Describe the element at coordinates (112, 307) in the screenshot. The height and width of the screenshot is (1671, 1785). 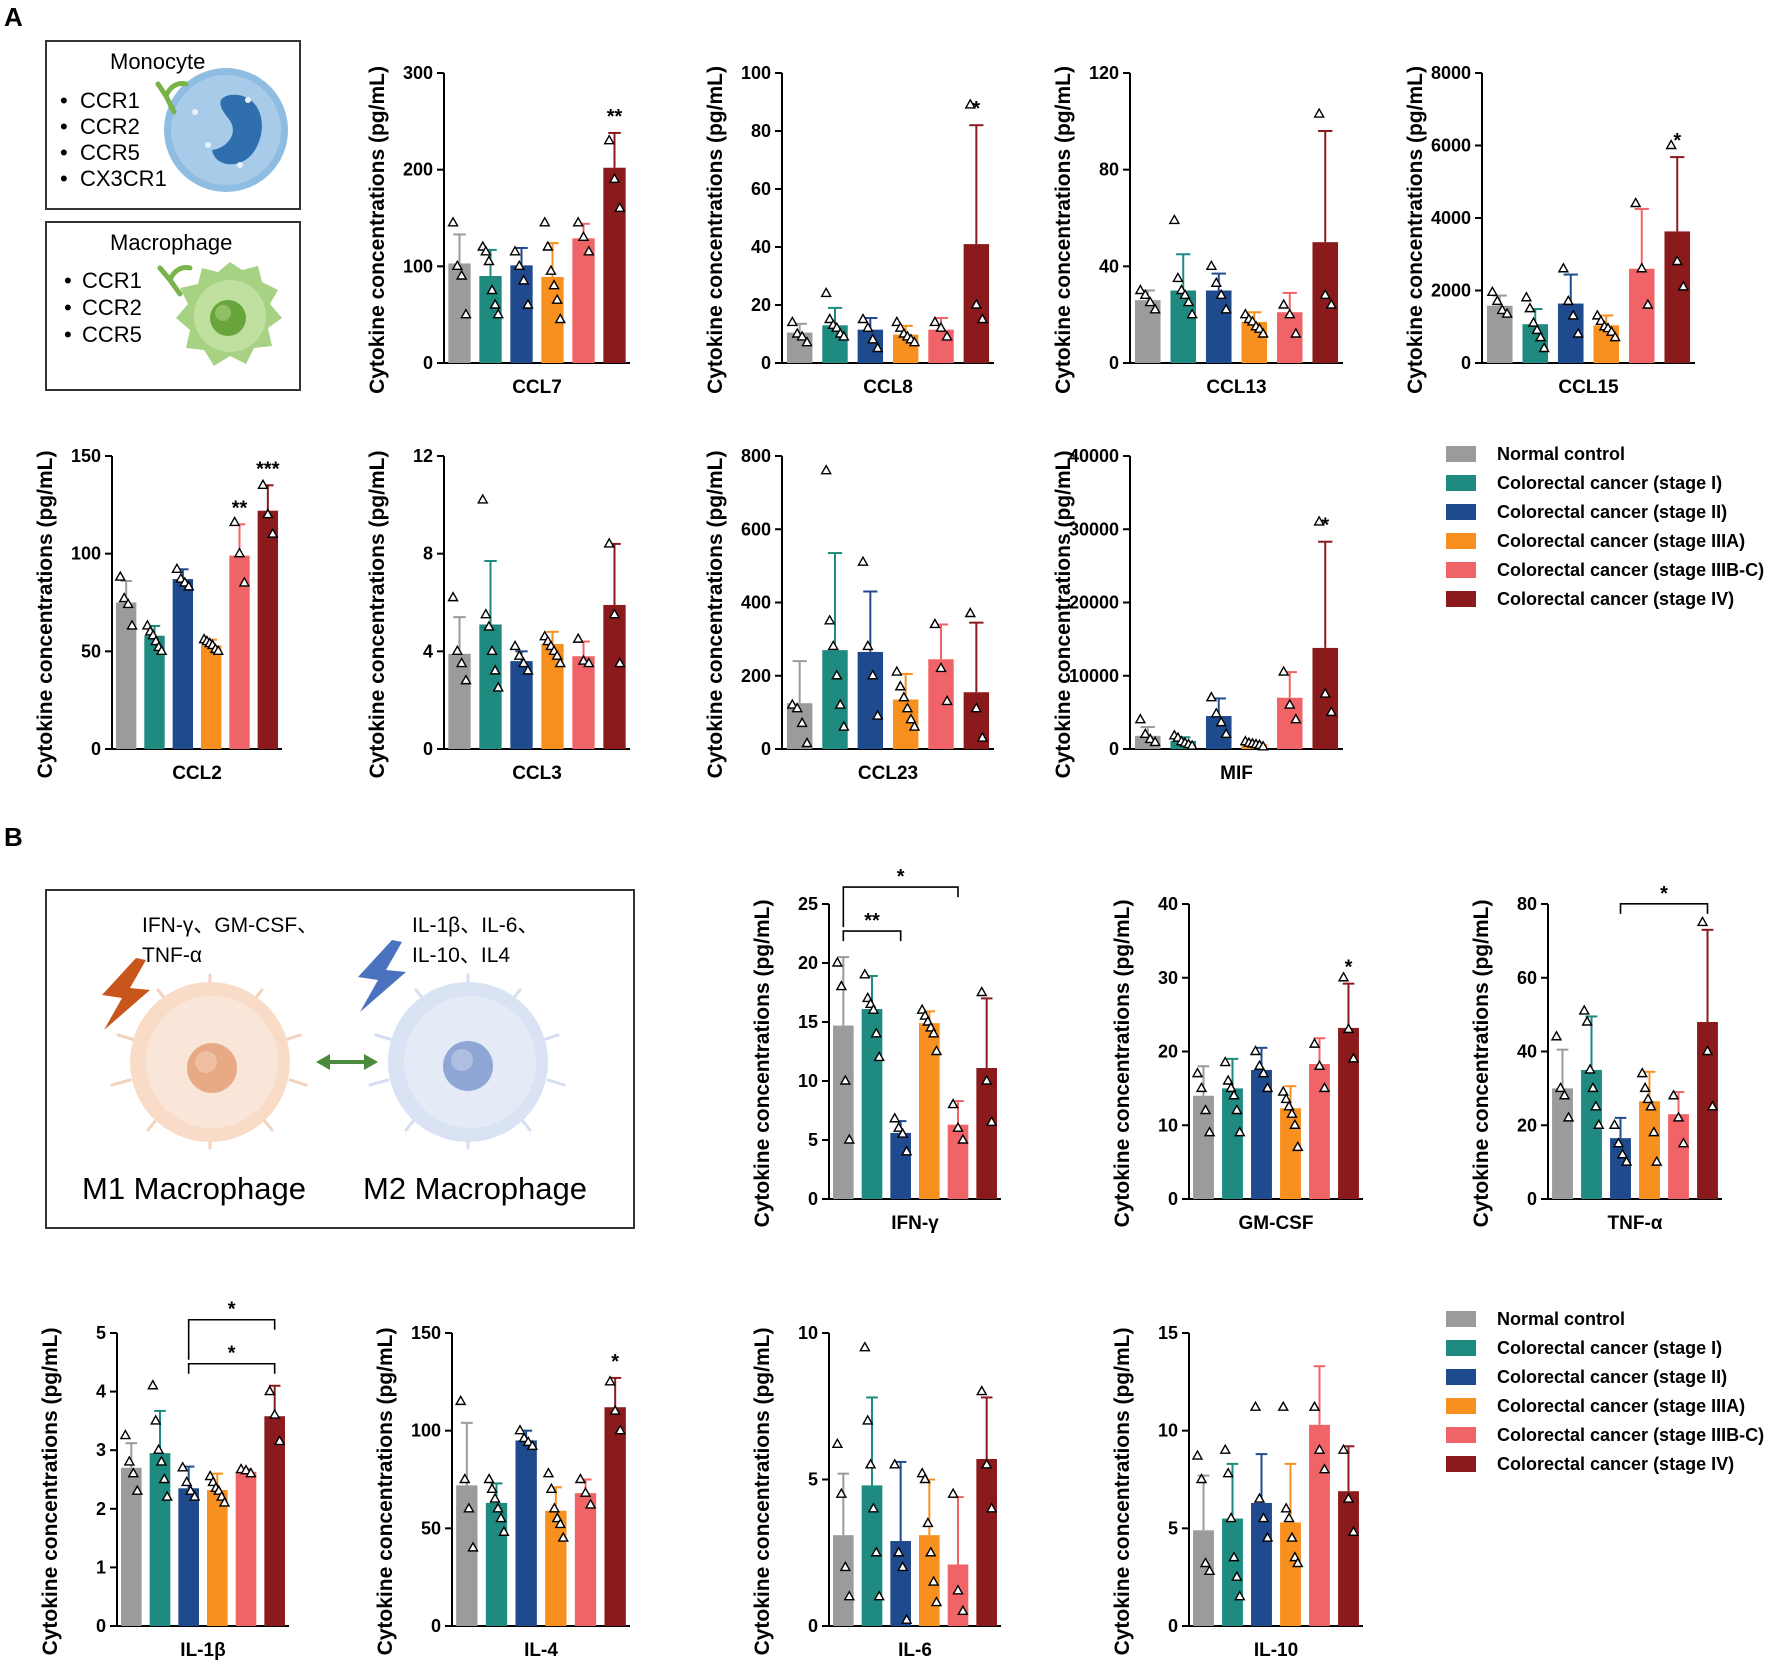
I see `macrophage-receptor: CCR2` at that location.